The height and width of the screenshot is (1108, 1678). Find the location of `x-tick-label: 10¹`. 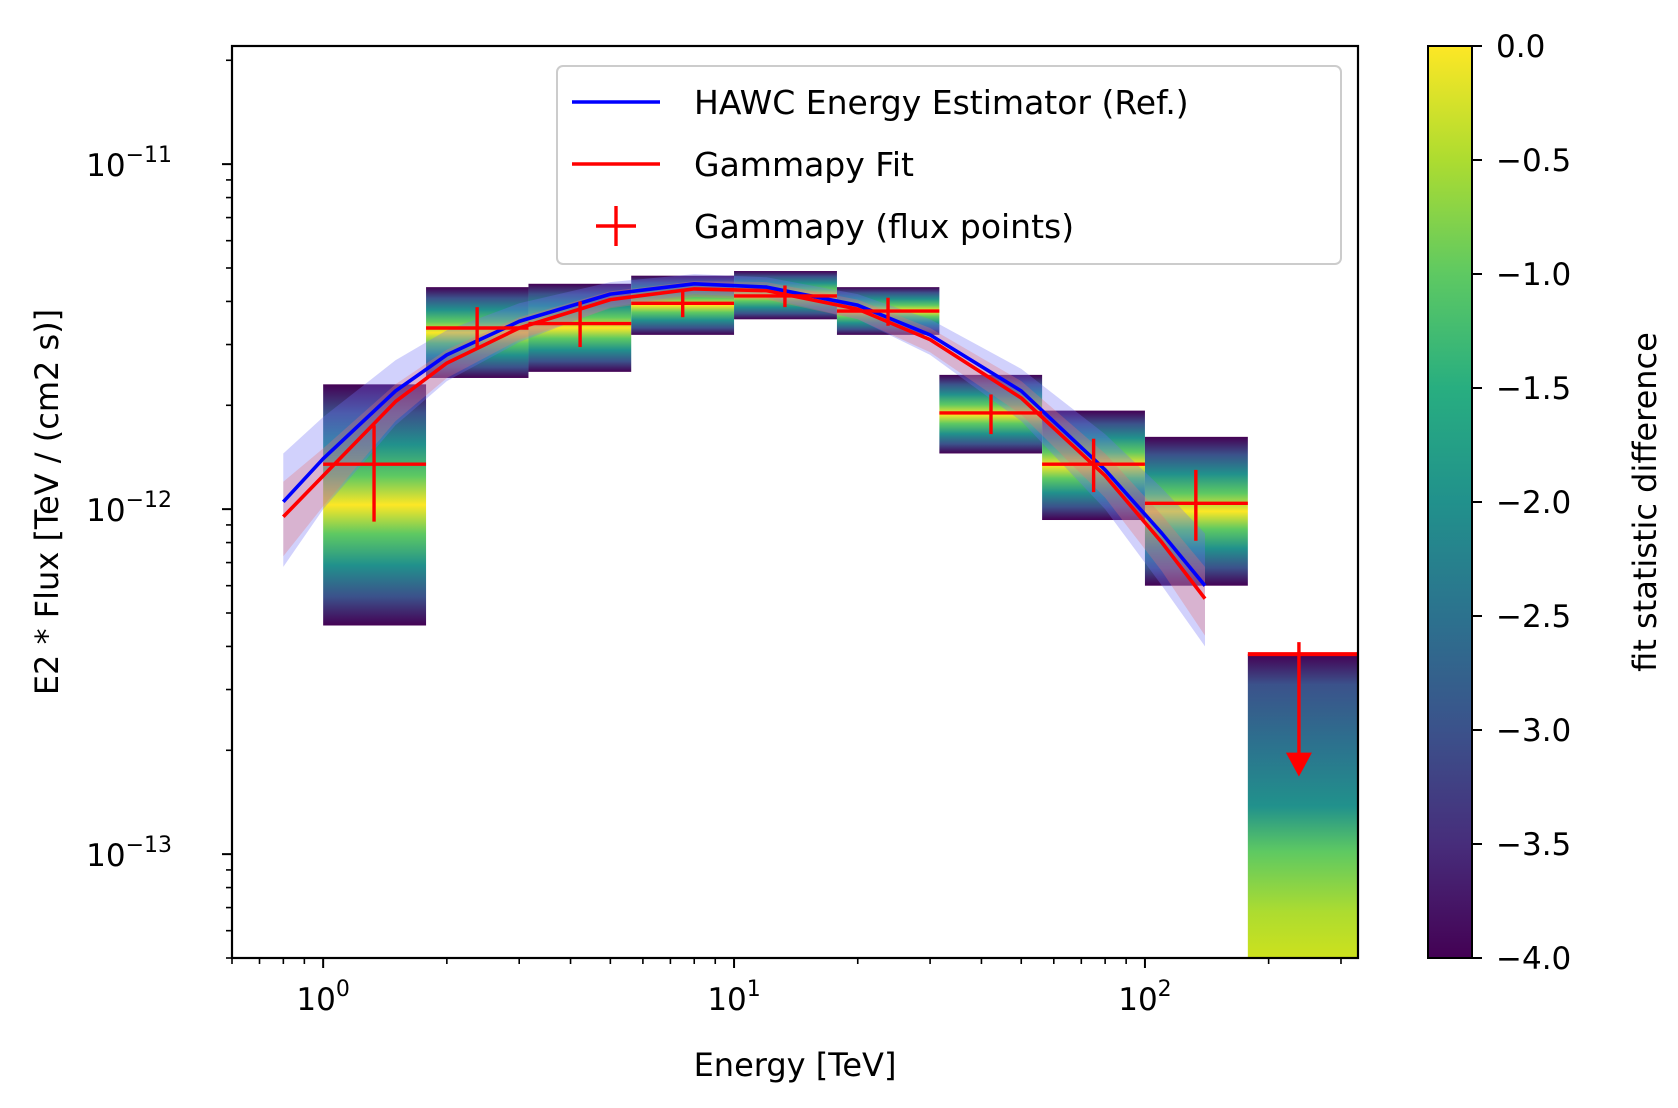

x-tick-label: 10¹ is located at coordinates (733, 997).